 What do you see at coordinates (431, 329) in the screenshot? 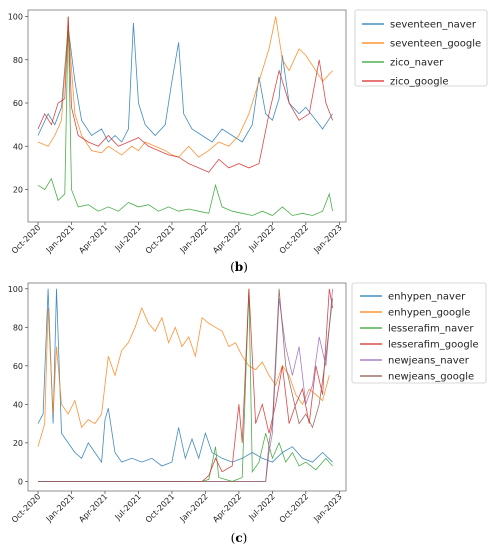
I see `legend-label-lesserafim-naver: lesserafim_naver` at bounding box center [431, 329].